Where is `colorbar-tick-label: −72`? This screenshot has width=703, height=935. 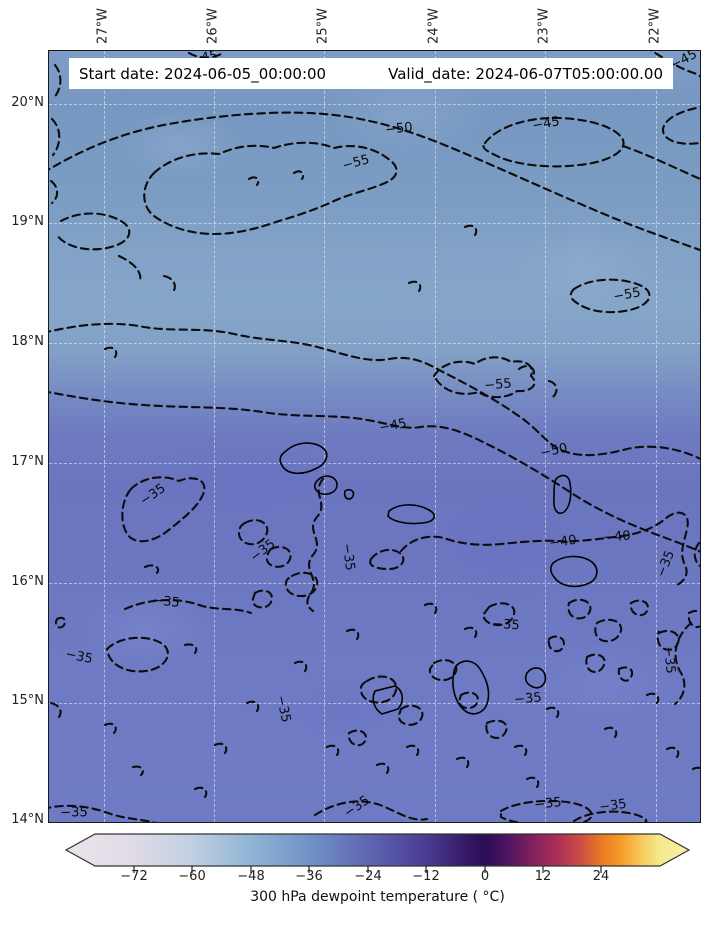 colorbar-tick-label: −72 is located at coordinates (134, 876).